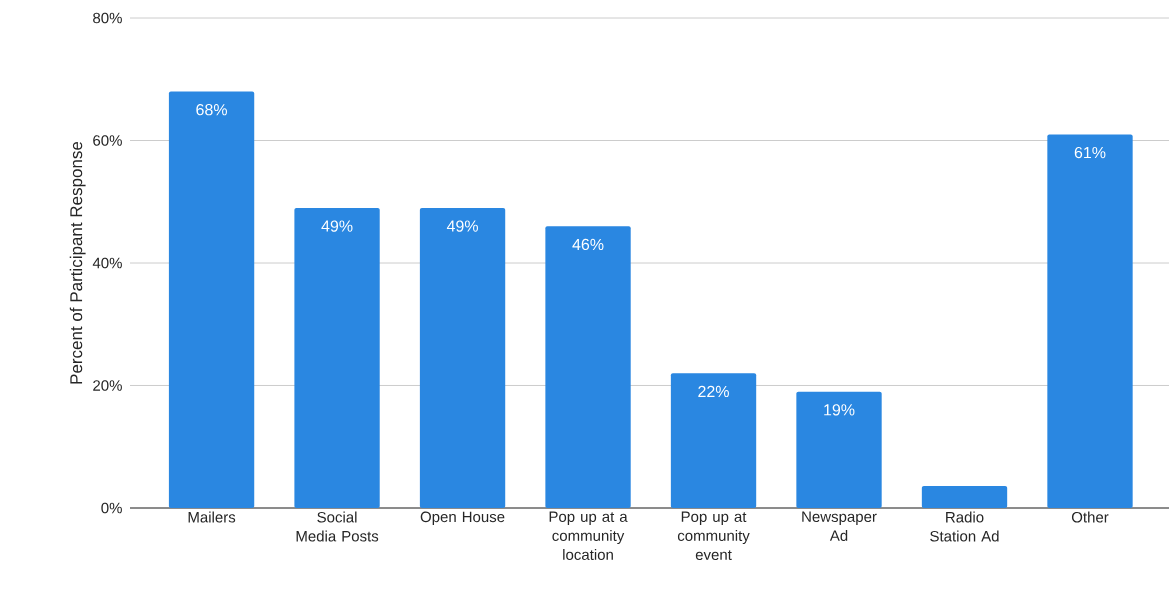  Describe the element at coordinates (212, 110) in the screenshot. I see `data-label: 68%` at that location.